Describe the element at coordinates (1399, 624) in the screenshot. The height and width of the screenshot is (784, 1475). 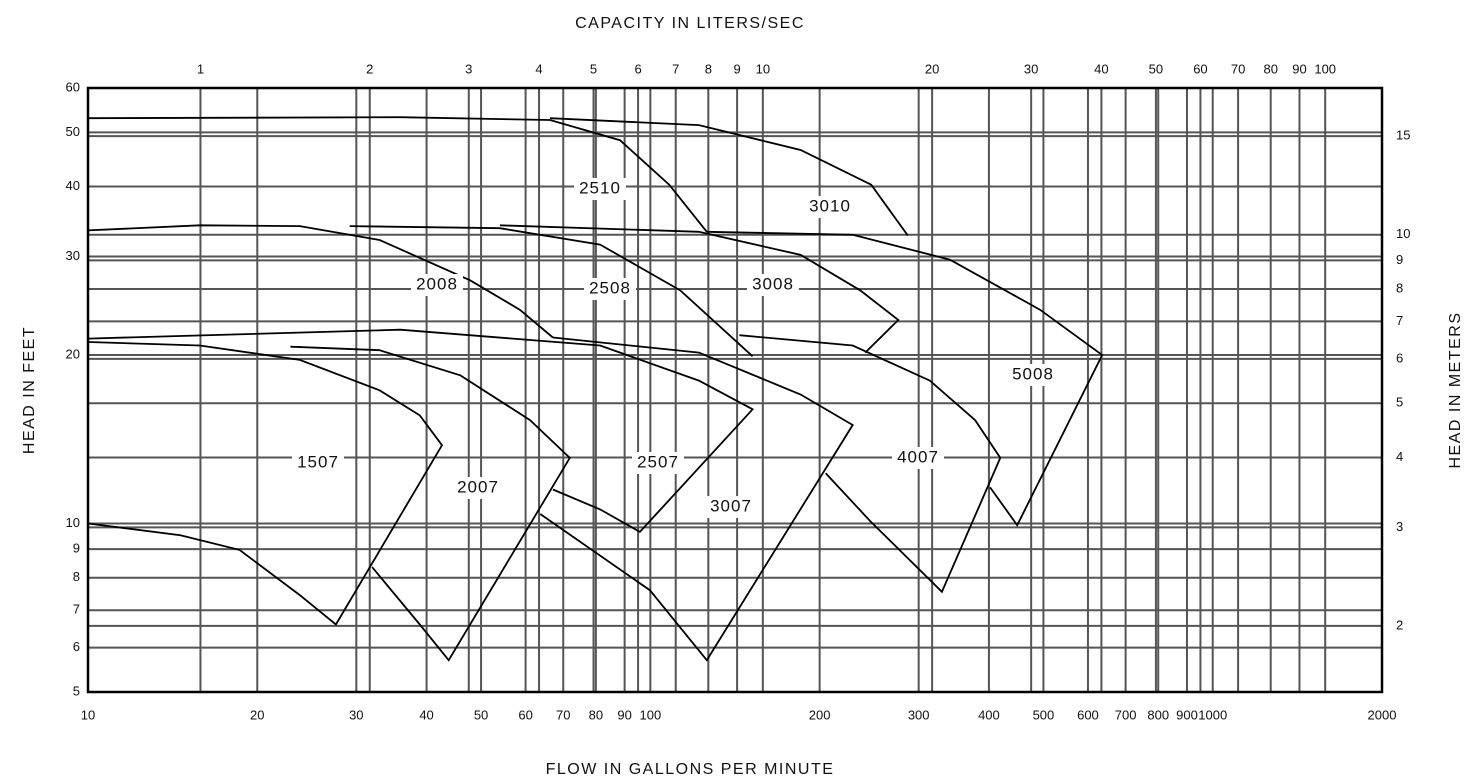
I see `y2-tick-label: 2` at that location.